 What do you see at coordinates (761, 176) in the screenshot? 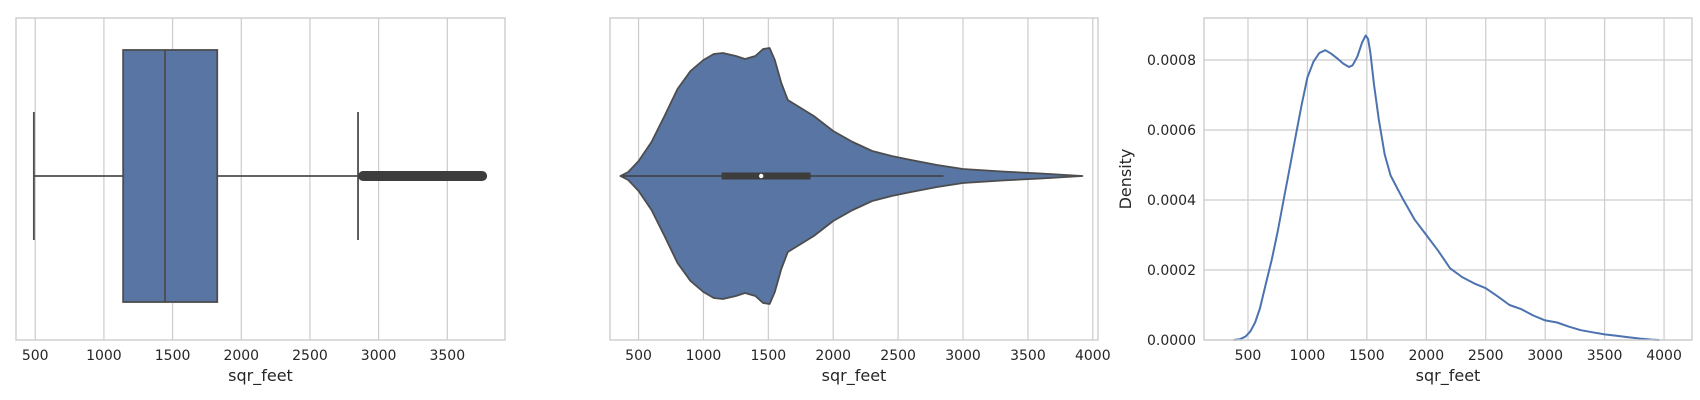
I see `median-dot` at bounding box center [761, 176].